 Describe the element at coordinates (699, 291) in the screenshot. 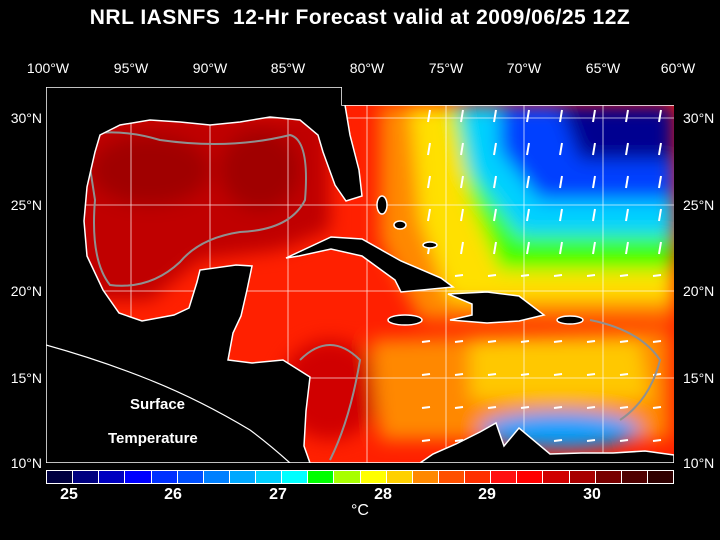

I see `lat-tick: 20°N` at that location.